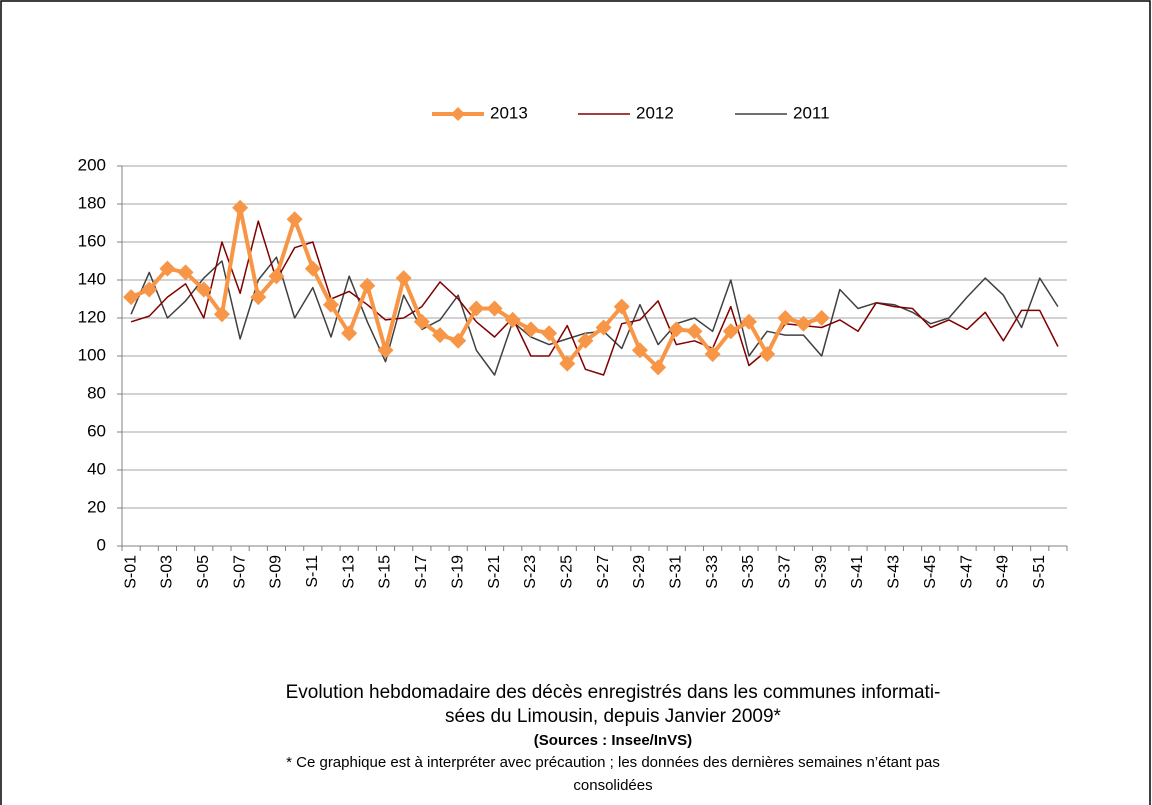  I want to click on legend-label: 2013, so click(509, 112).